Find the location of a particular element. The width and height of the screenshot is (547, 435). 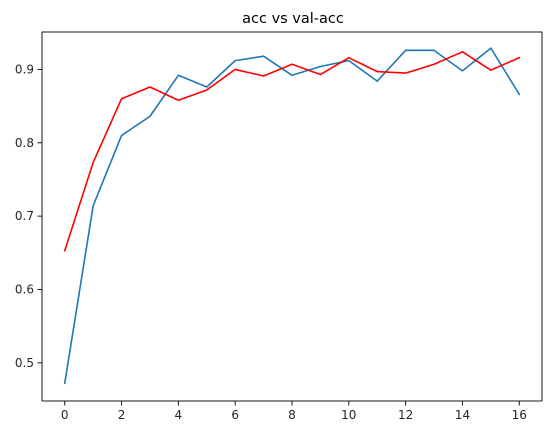

x-tick-label: 16 is located at coordinates (519, 415).